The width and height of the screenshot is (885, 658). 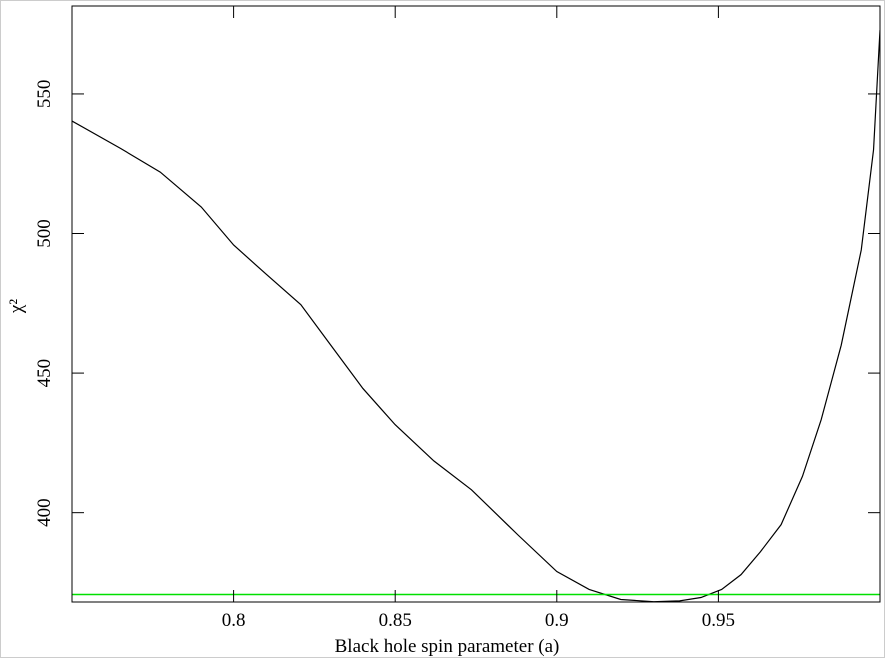 I want to click on x-tick-label: 0.95, so click(x=718, y=620).